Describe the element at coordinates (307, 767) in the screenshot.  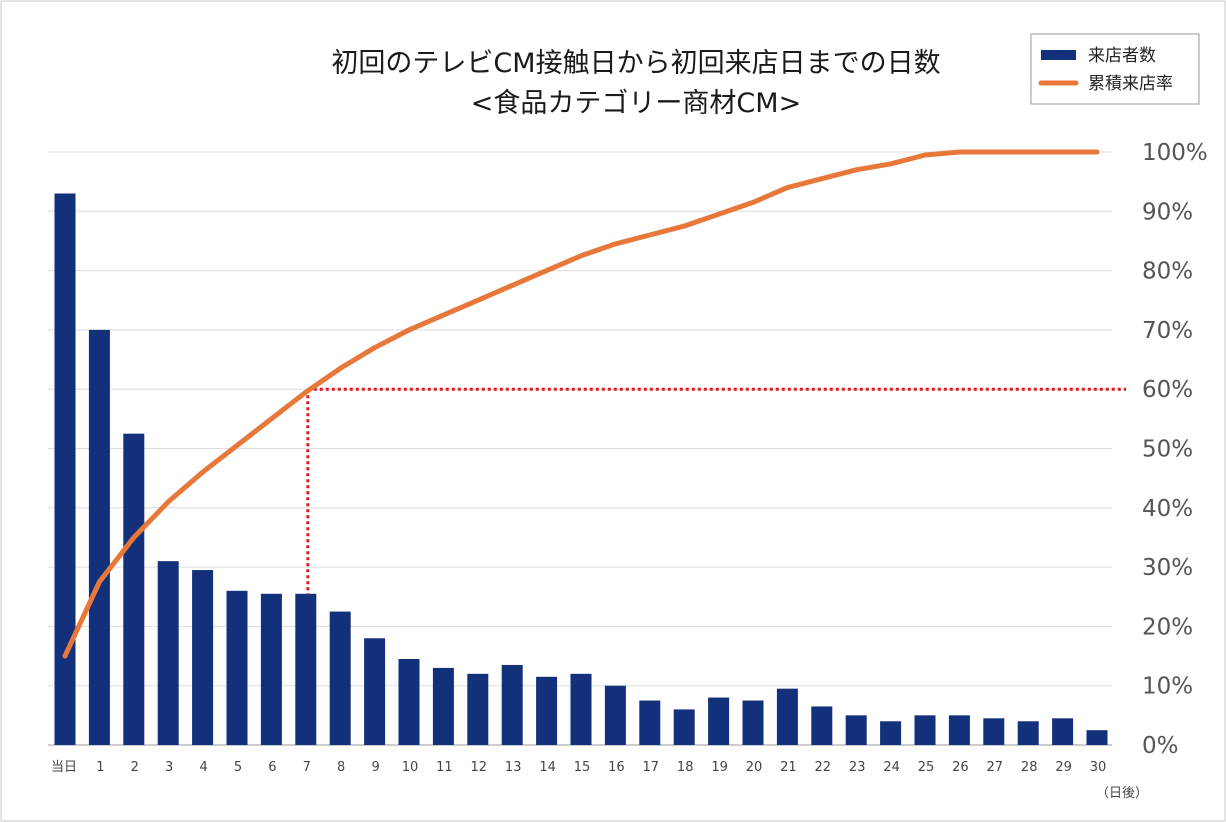
I see `x-tick-label: 7` at that location.